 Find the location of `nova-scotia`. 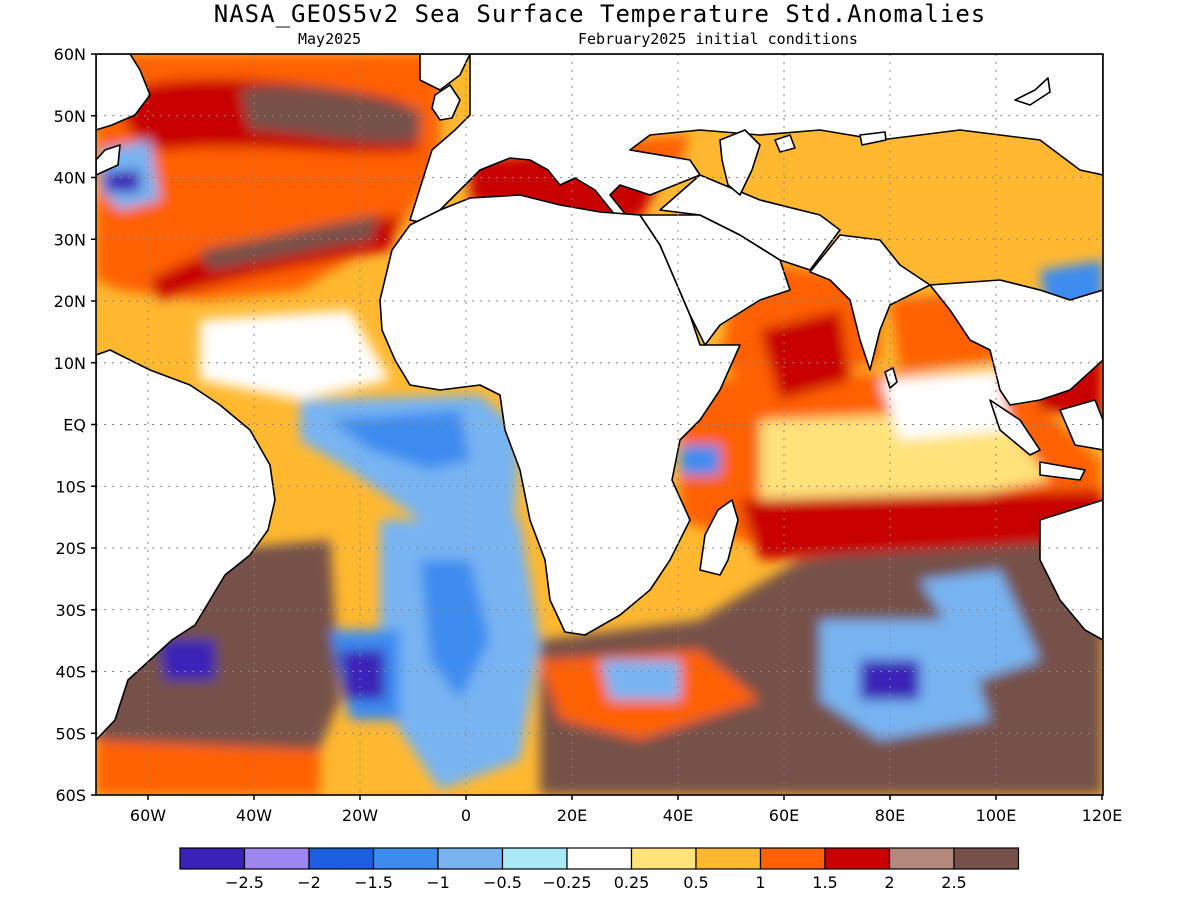

nova-scotia is located at coordinates (108, 160).